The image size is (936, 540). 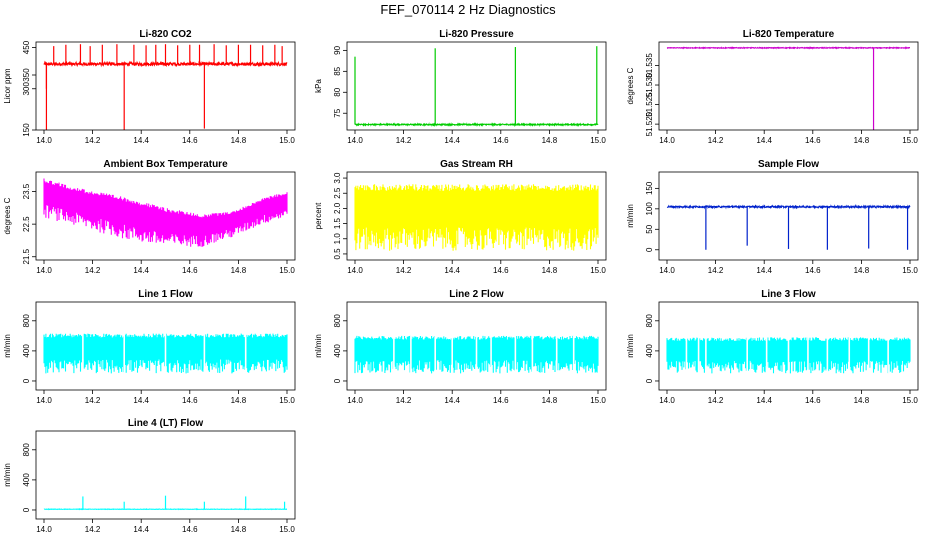 What do you see at coordinates (318, 215) in the screenshot?
I see `y-axis-label: percent` at bounding box center [318, 215].